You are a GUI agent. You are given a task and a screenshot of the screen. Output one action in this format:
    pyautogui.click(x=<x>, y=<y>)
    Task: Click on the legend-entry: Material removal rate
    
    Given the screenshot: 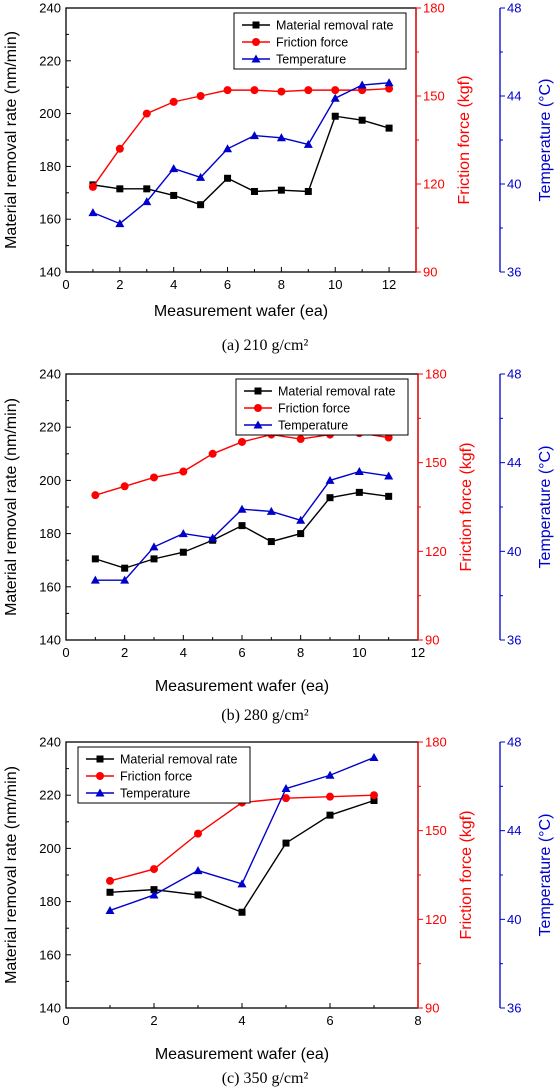 What is the action you would take?
    pyautogui.click(x=334, y=26)
    